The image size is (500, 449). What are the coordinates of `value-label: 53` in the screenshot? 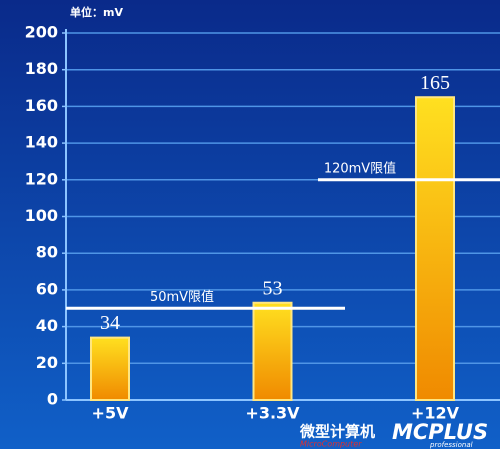 It's located at (273, 288).